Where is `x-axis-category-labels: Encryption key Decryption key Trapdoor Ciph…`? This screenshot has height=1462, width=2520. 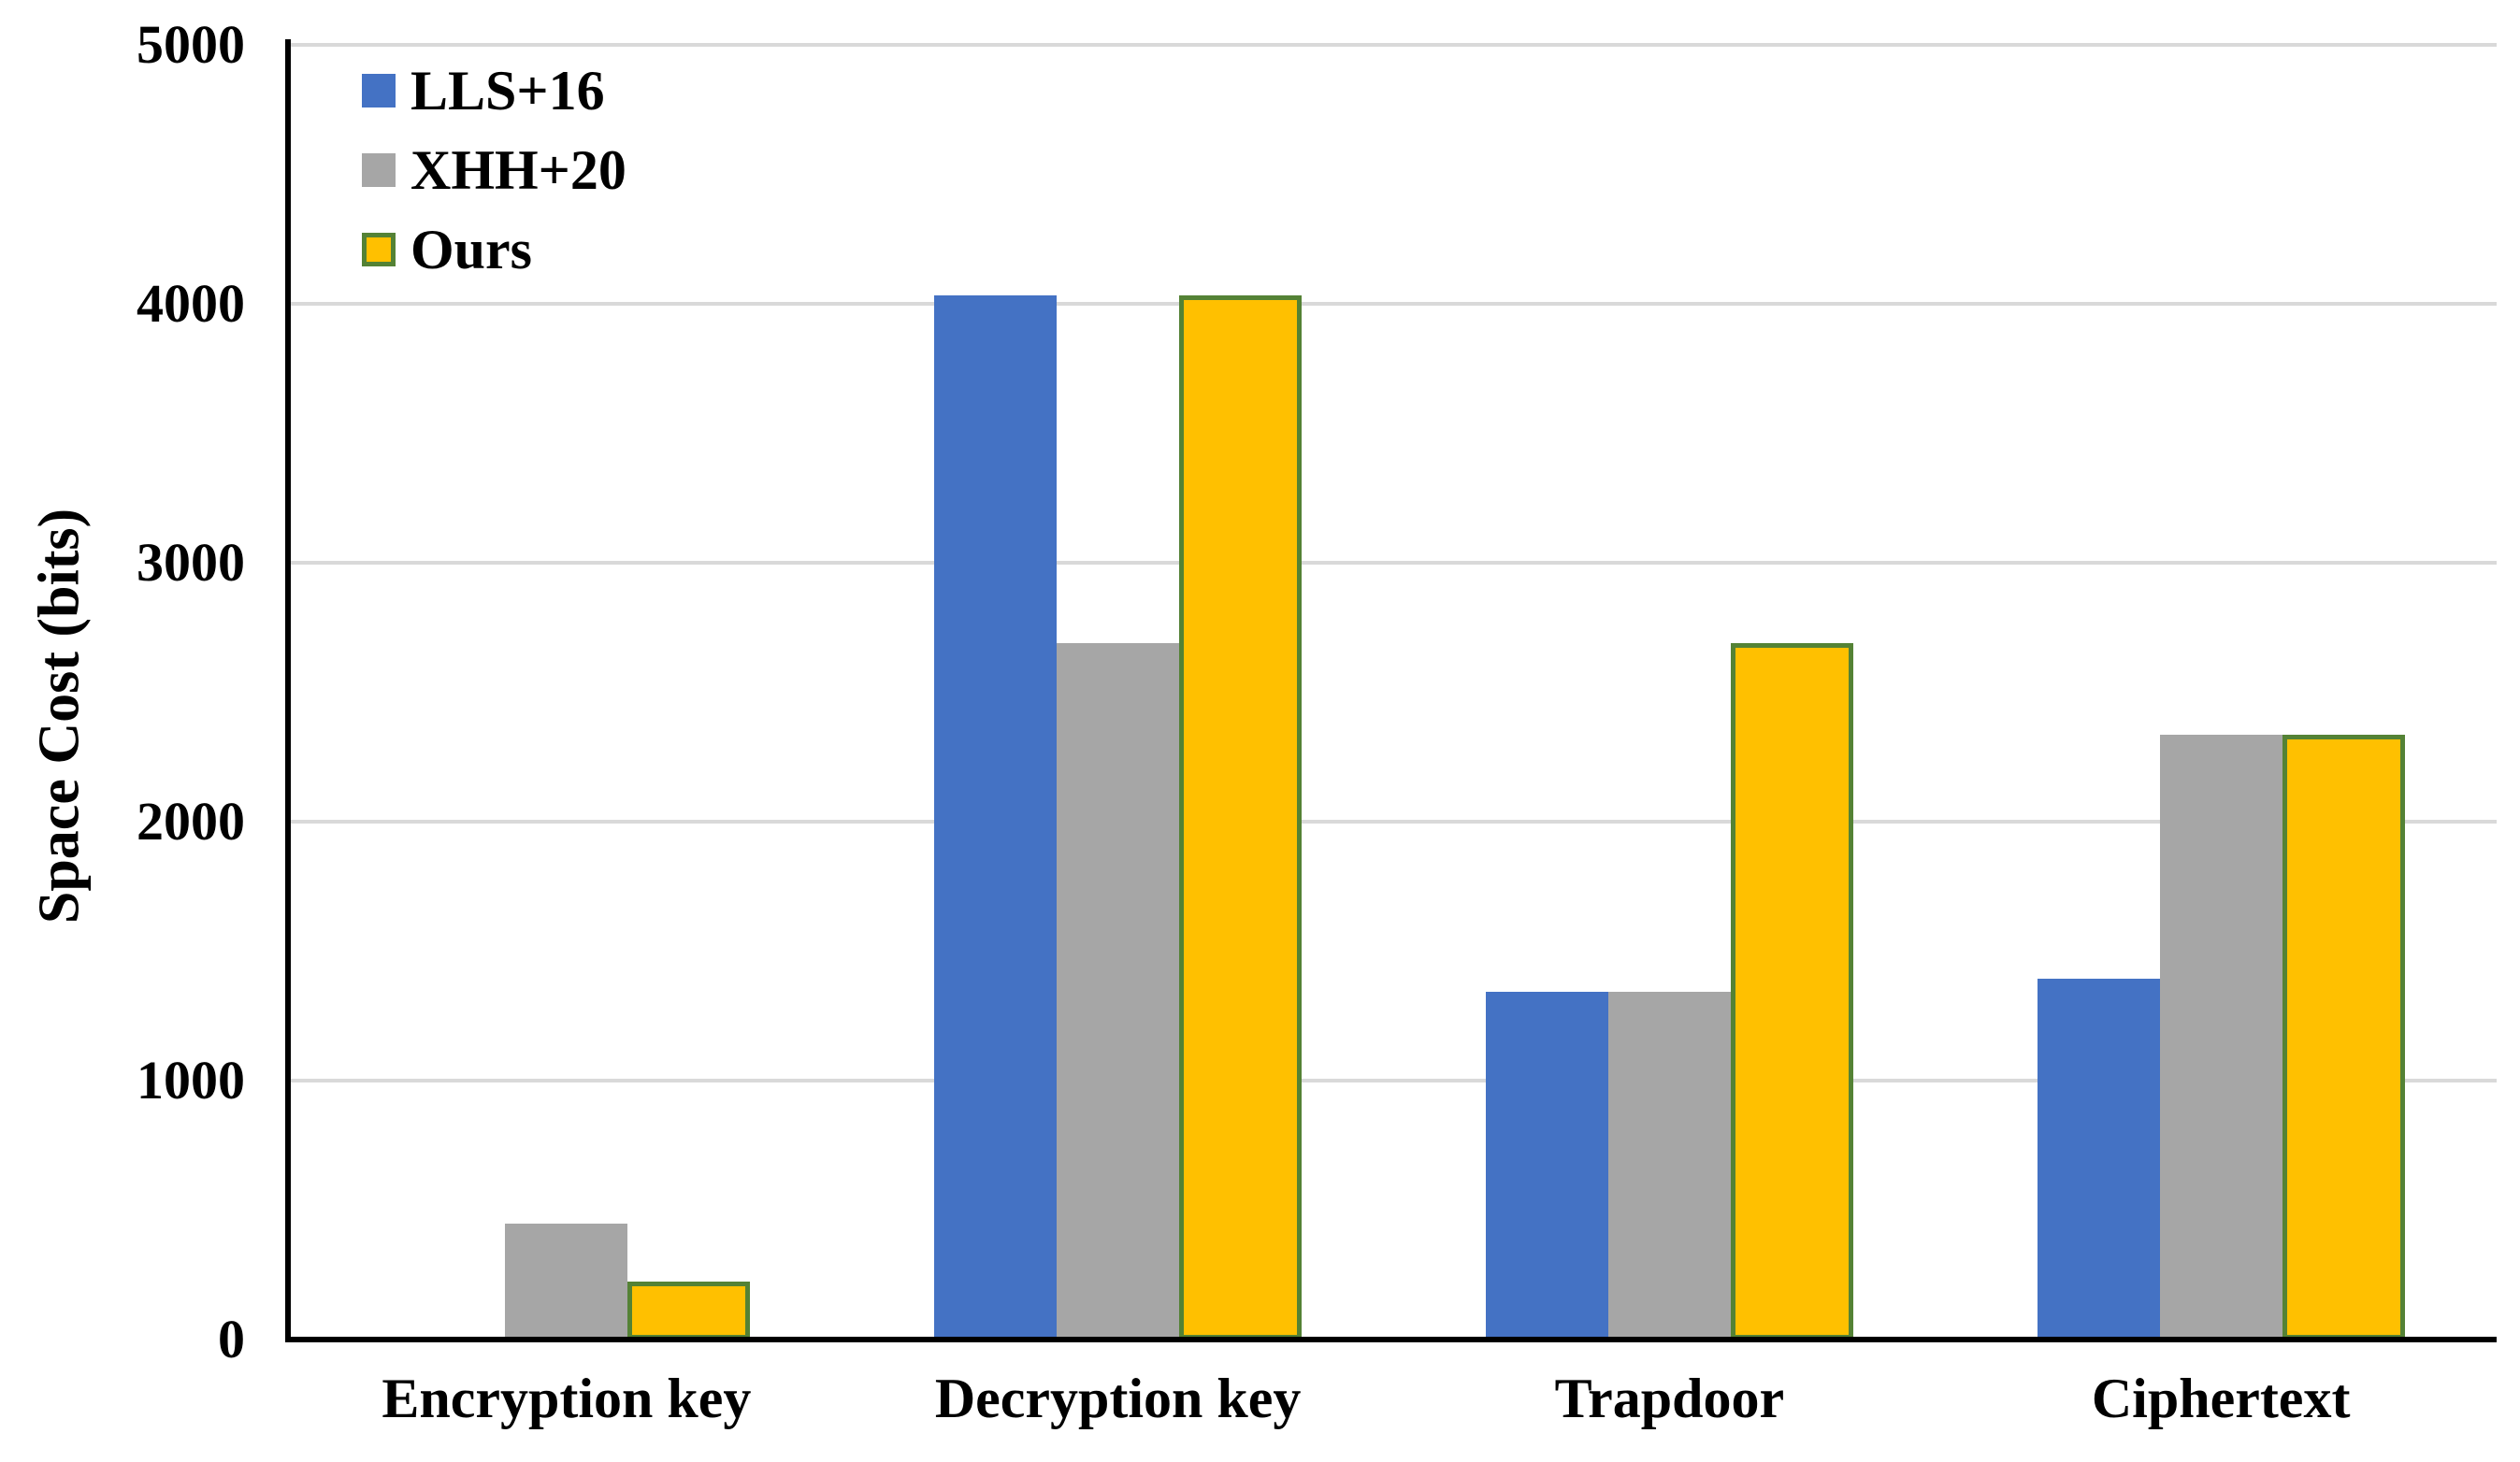
x-axis-category-labels: Encryption key Decryption key Trapdoor Ciph… is located at coordinates (1394, 1399).